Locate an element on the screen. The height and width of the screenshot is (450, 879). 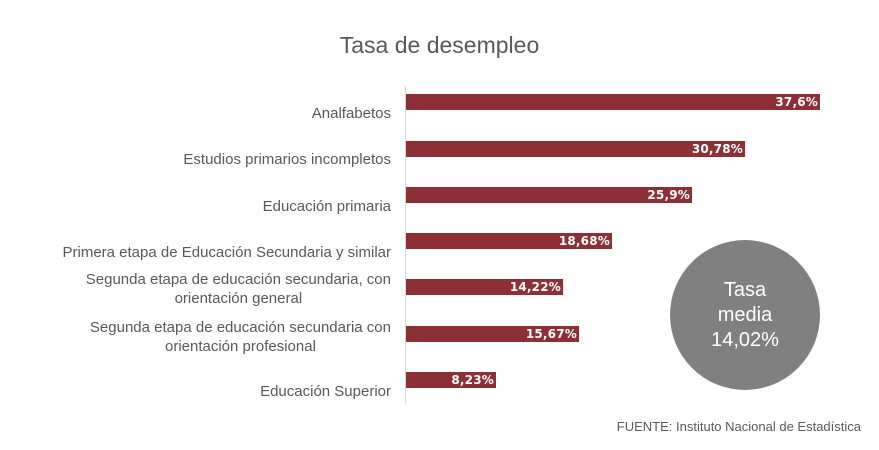
category-label-line2: orientación profesional is located at coordinates (240, 346).